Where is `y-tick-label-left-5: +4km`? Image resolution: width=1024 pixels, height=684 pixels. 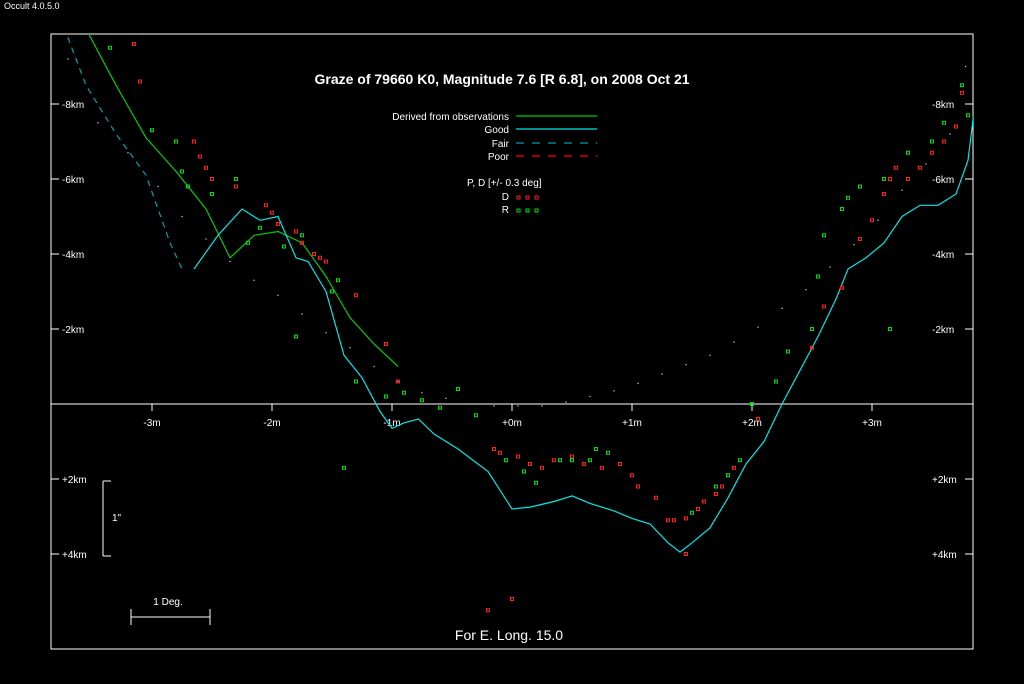
y-tick-label-left-5: +4km is located at coordinates (74, 555).